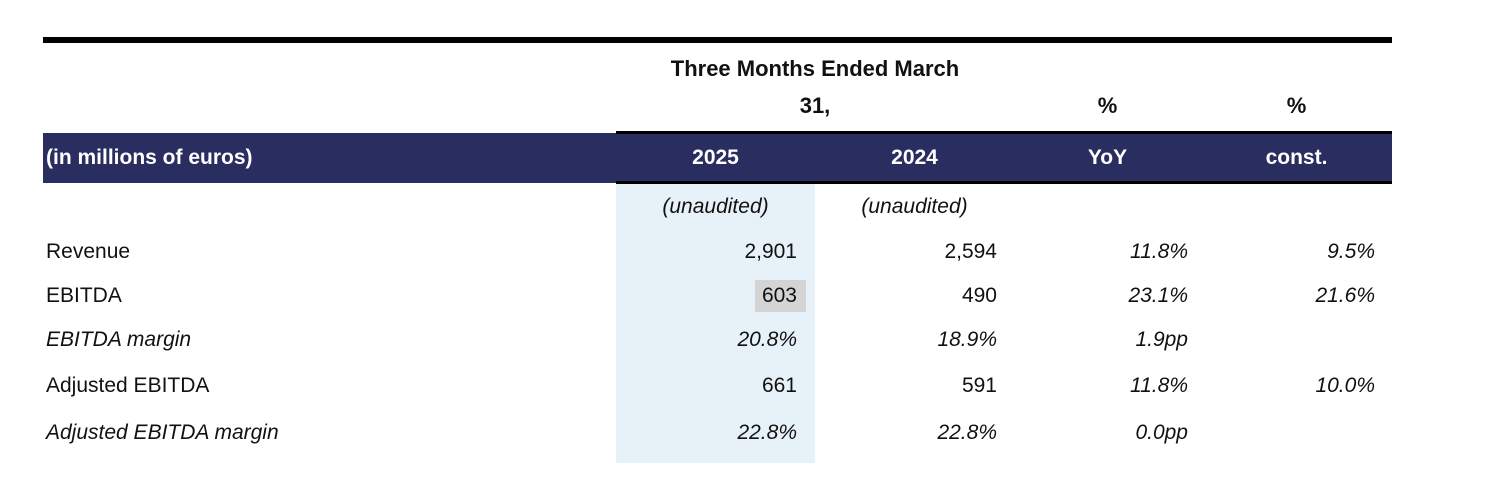 Image resolution: width=1500 pixels, height=490 pixels. Describe the element at coordinates (1161, 339) in the screenshot. I see `cell-yoy: 1.9pp` at that location.